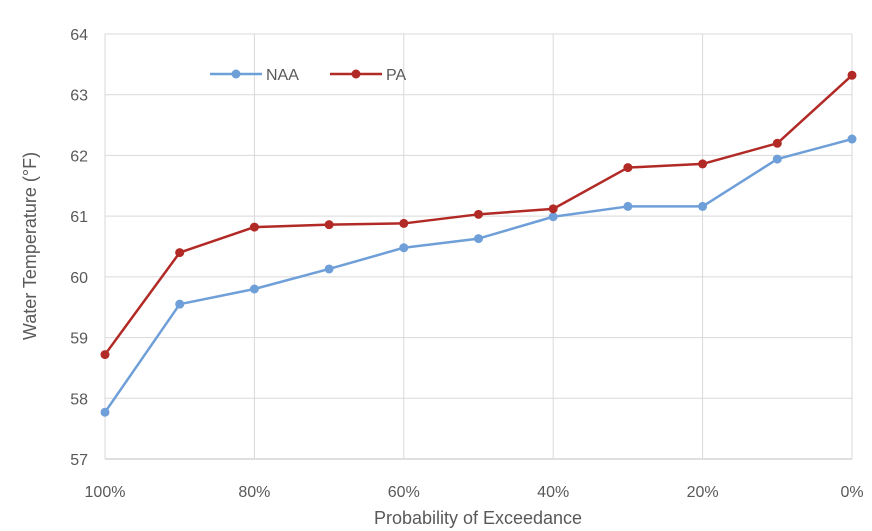 The width and height of the screenshot is (872, 531). I want to click on legend-label-naa: NAA, so click(282, 75).